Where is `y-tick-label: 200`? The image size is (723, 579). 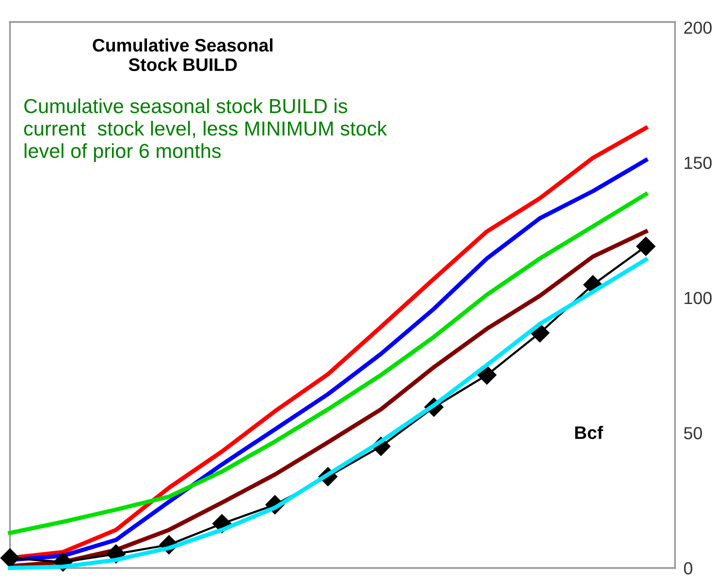
y-tick-label: 200 is located at coordinates (698, 28).